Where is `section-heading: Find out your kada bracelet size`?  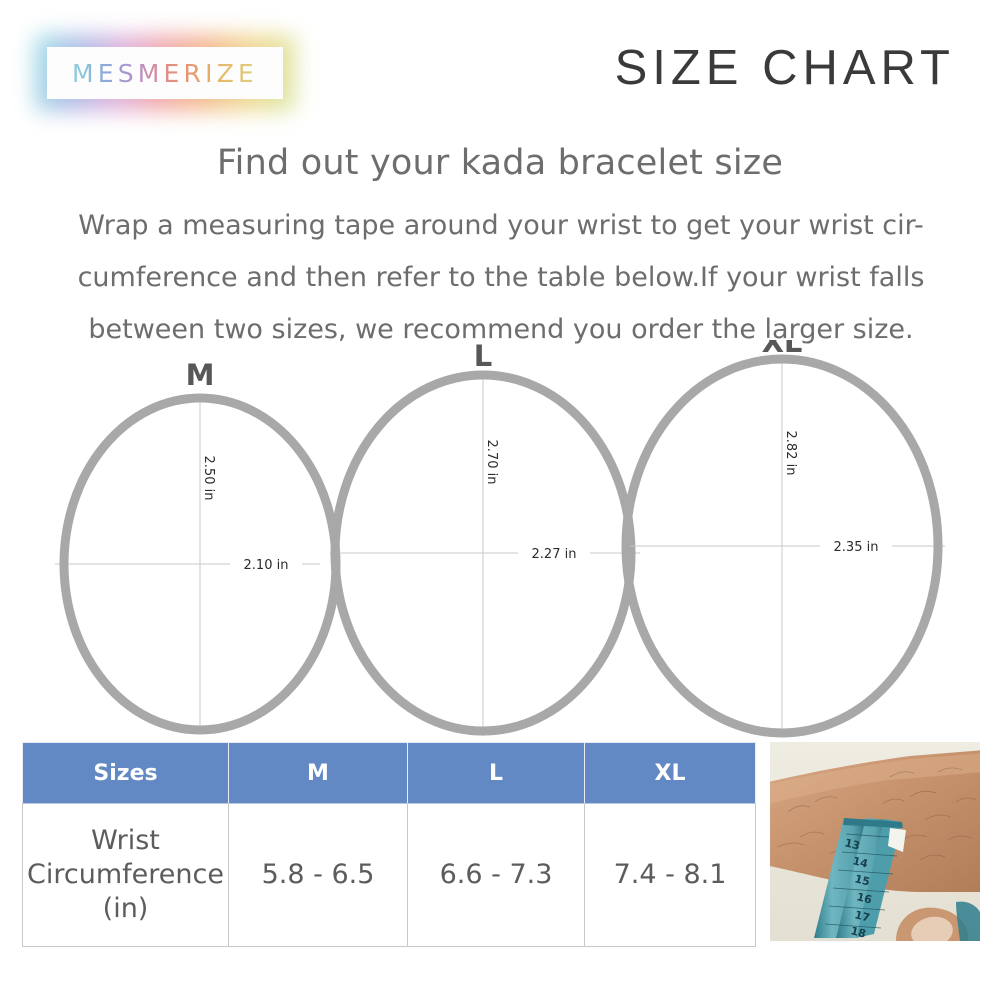
section-heading: Find out your kada bracelet size is located at coordinates (500, 163).